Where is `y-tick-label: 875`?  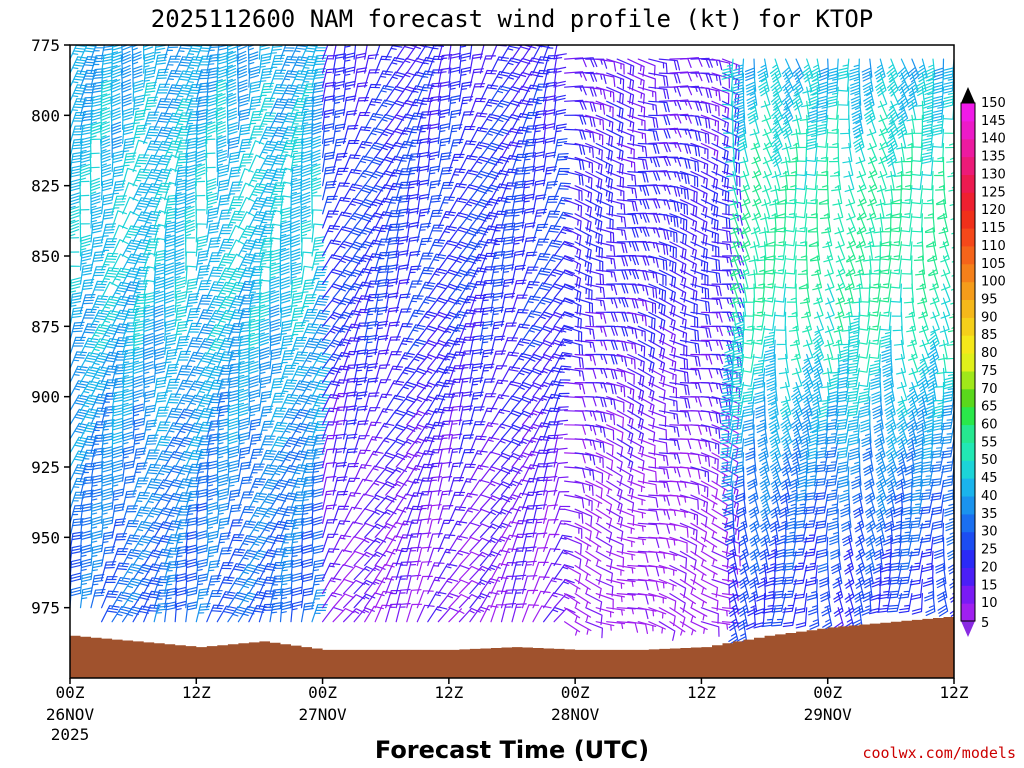 y-tick-label: 875 is located at coordinates (45, 326).